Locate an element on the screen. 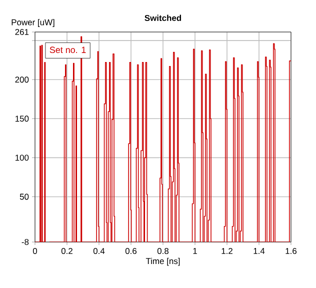  y-tick-label: 50 is located at coordinates (24, 197).